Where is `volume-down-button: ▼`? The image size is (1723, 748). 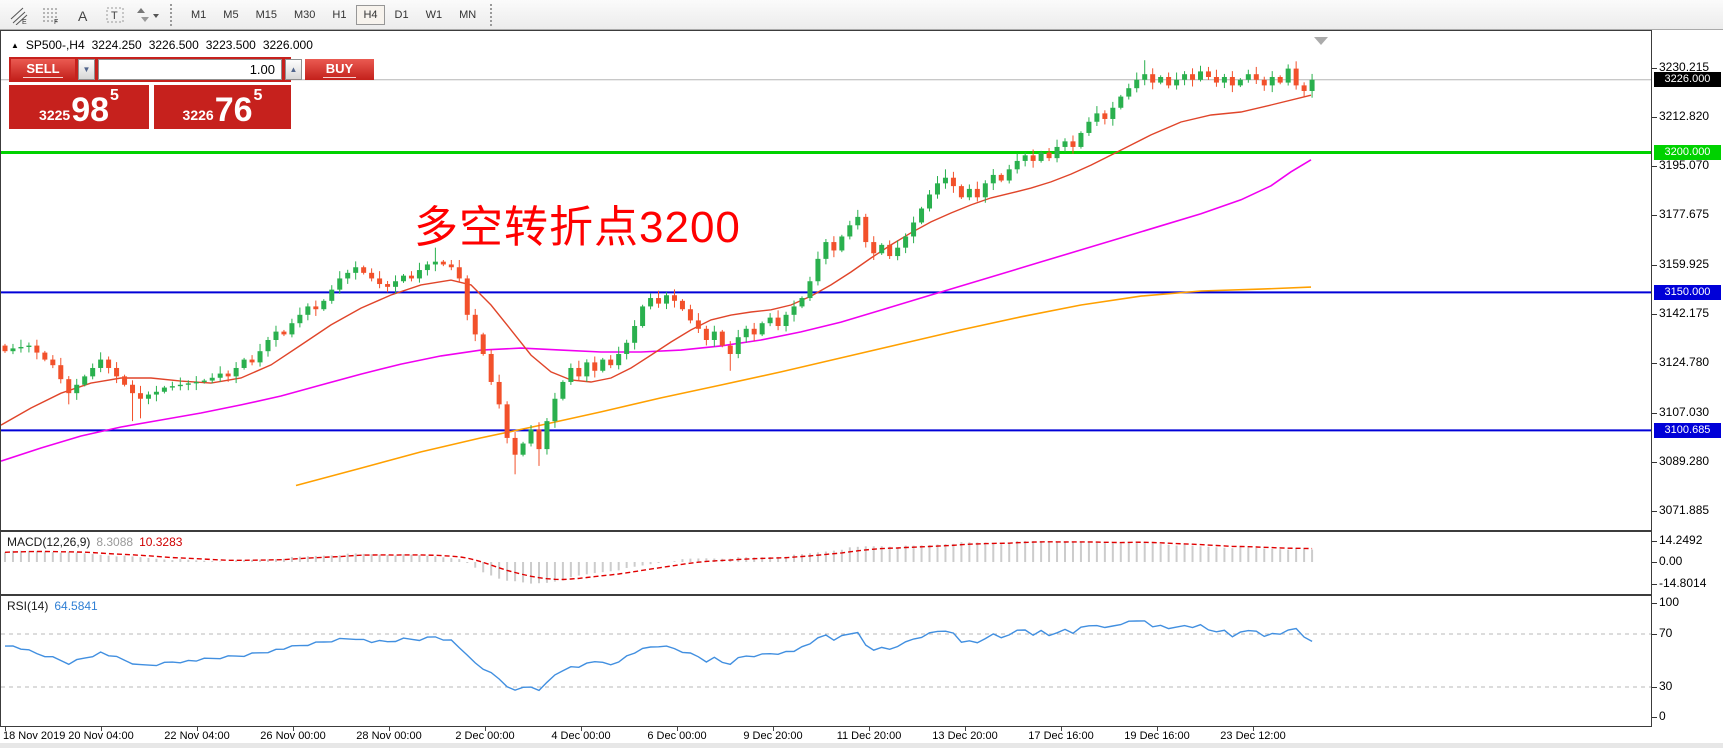
volume-down-button: ▼ is located at coordinates (86, 69).